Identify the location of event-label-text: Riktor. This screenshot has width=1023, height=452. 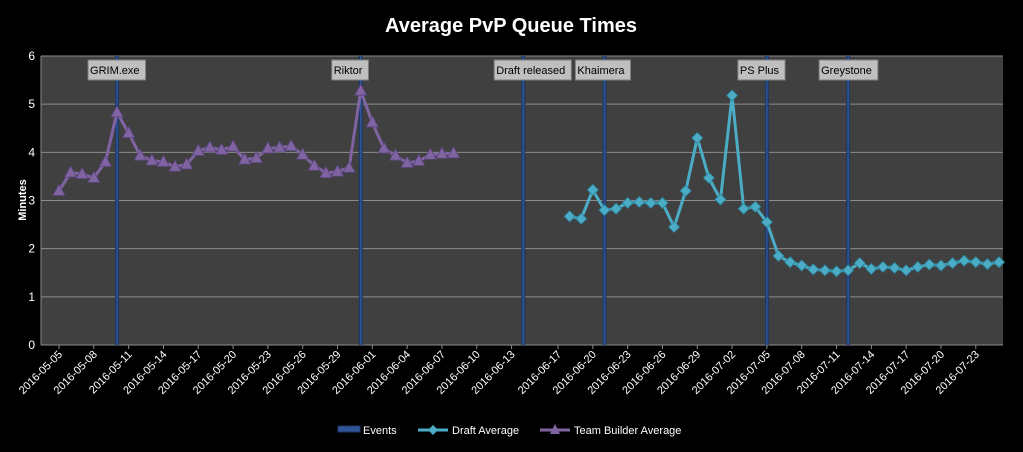
(348, 71).